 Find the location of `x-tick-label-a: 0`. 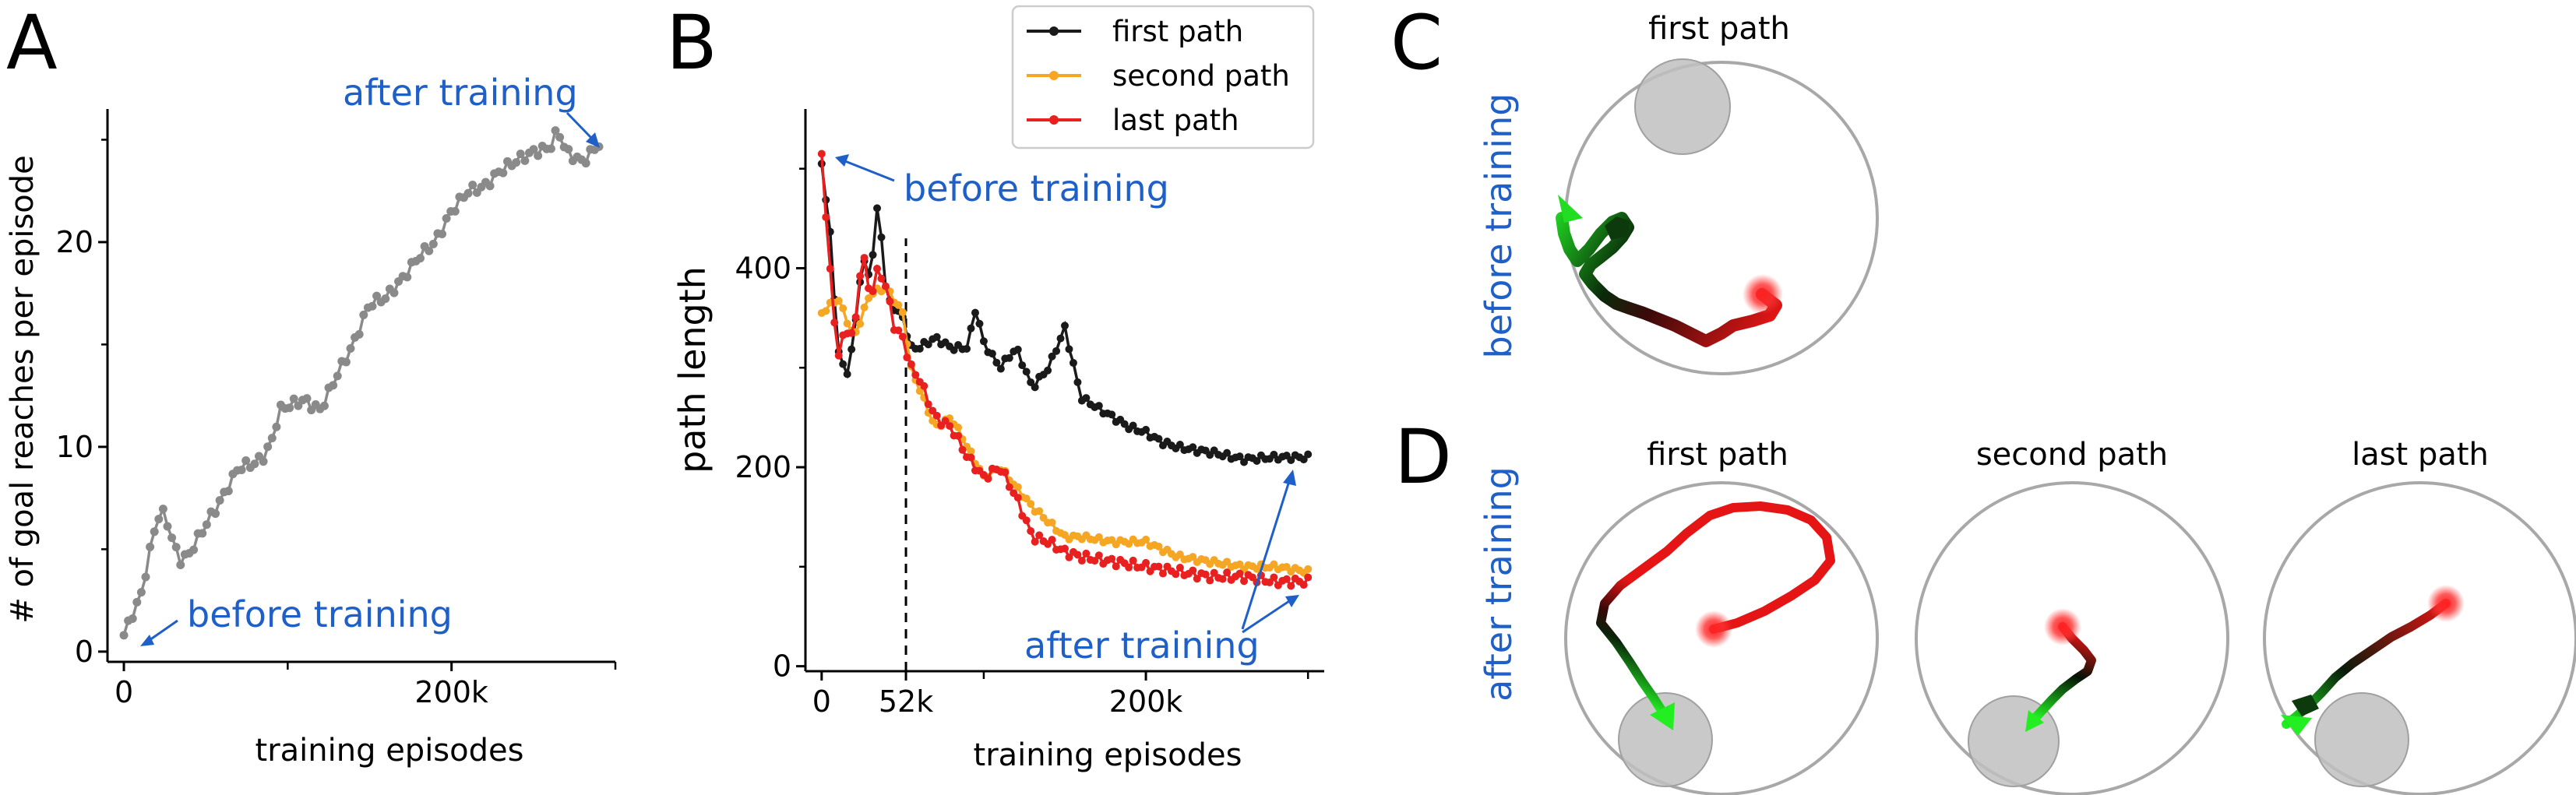

x-tick-label-a: 0 is located at coordinates (124, 692).